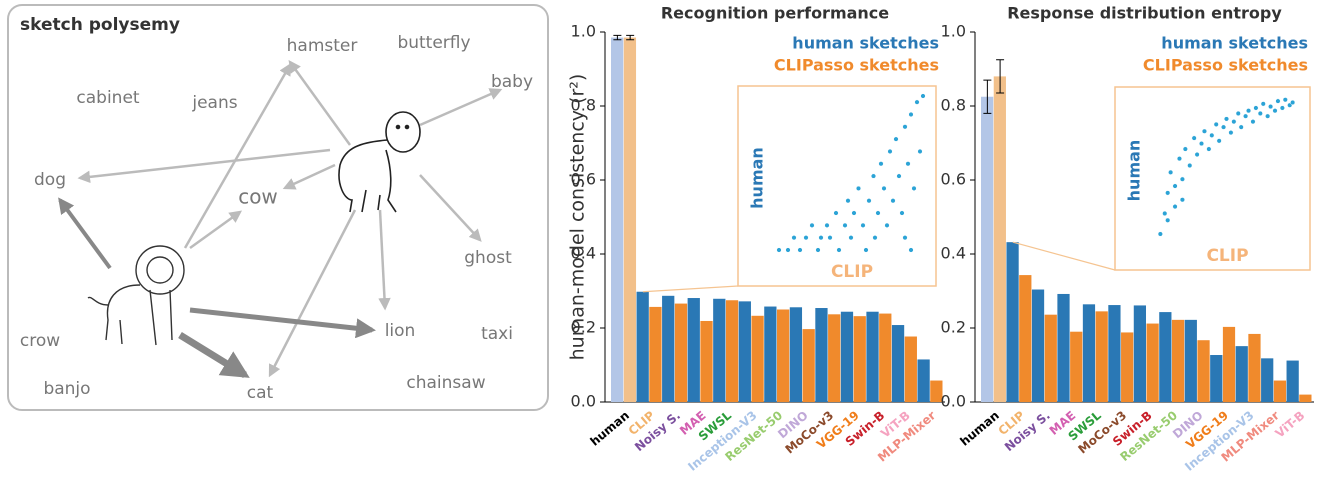 Image resolution: width=1319 pixels, height=479 pixels. I want to click on word: dog, so click(50, 180).